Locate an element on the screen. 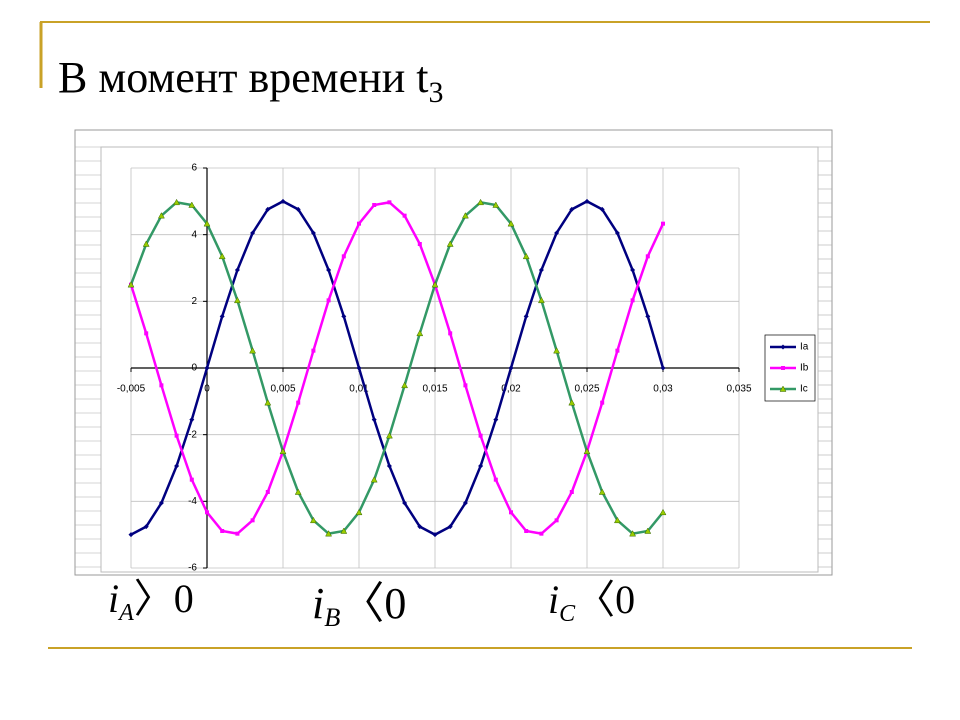 The height and width of the screenshot is (720, 960). slide-title: В момент времени t3 is located at coordinates (251, 81).